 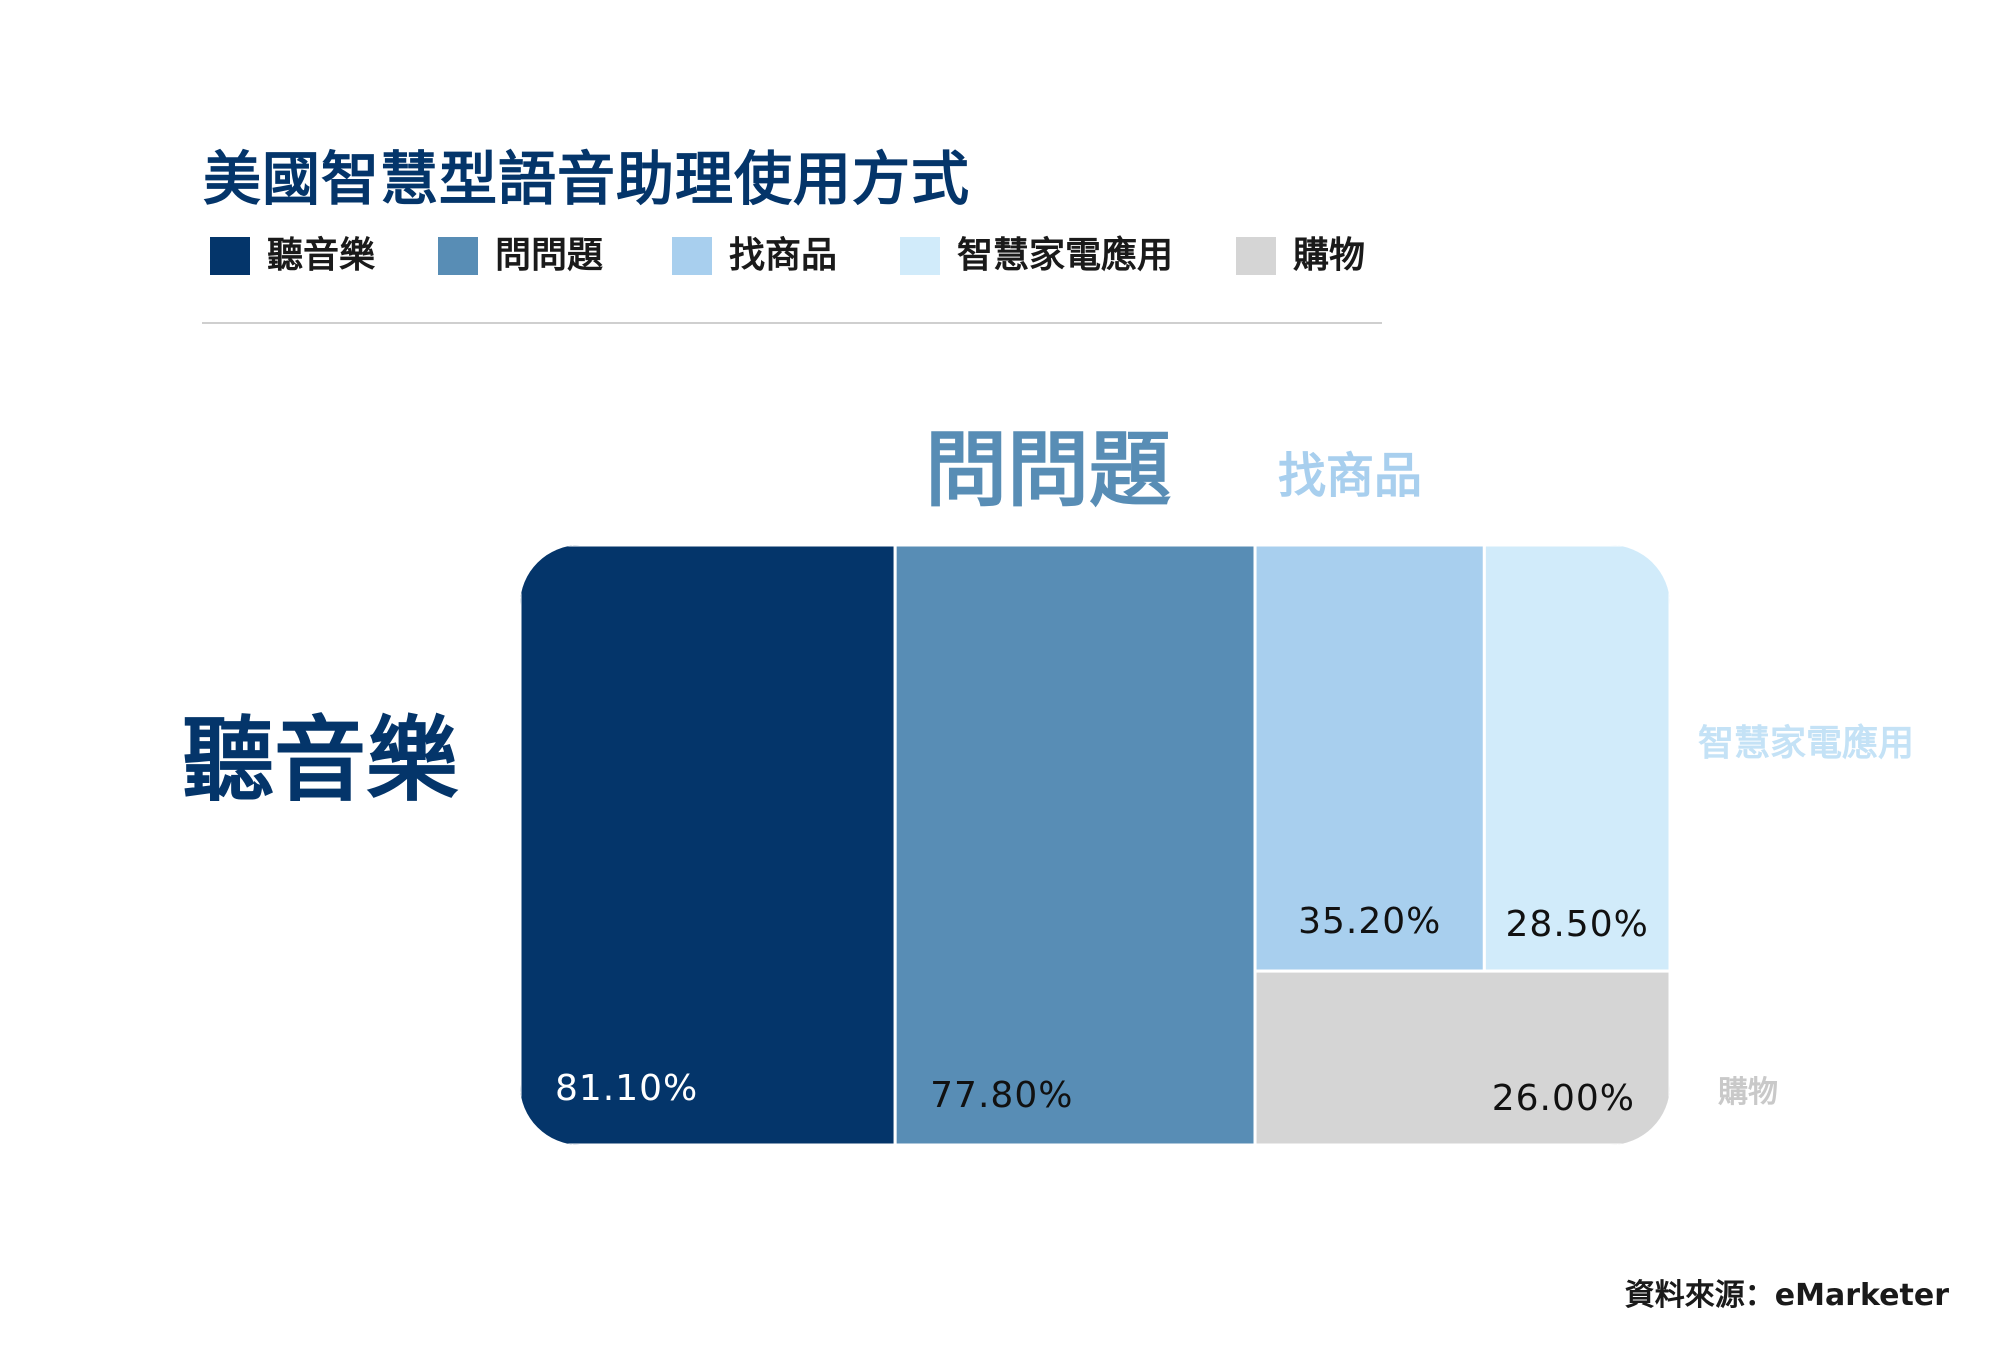 What do you see at coordinates (1369, 759) in the screenshot?
I see `cell-find-products` at bounding box center [1369, 759].